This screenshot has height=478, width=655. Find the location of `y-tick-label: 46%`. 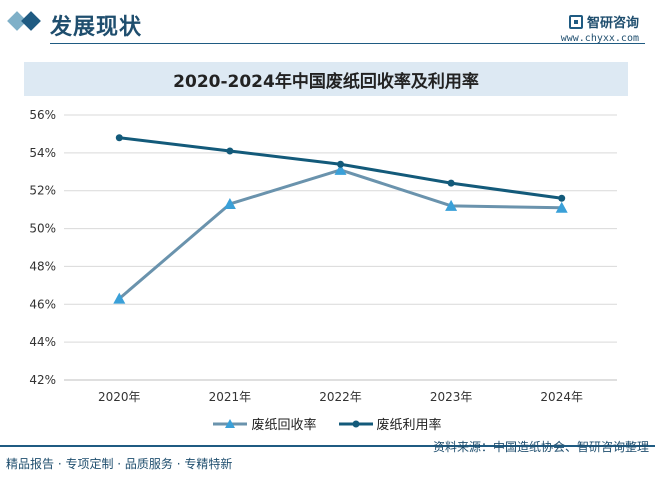

y-tick-label: 46% is located at coordinates (42, 304).